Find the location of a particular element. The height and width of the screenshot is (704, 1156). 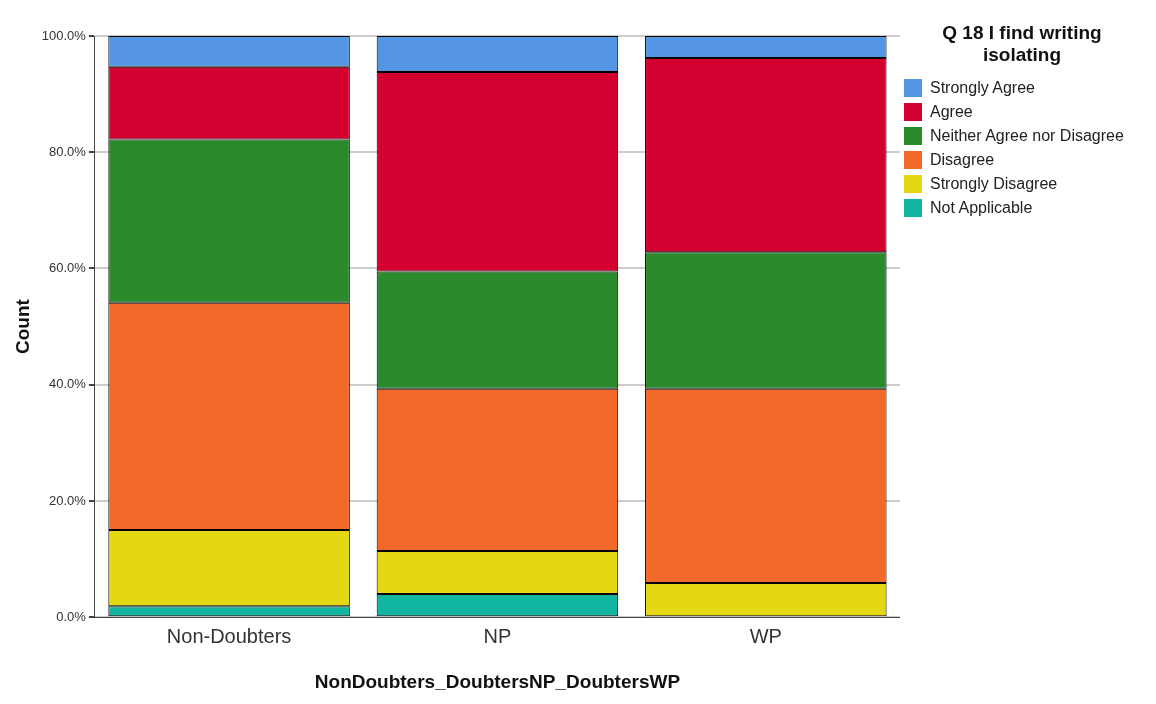

y-tick-label: 80.0% is located at coordinates (68, 151).